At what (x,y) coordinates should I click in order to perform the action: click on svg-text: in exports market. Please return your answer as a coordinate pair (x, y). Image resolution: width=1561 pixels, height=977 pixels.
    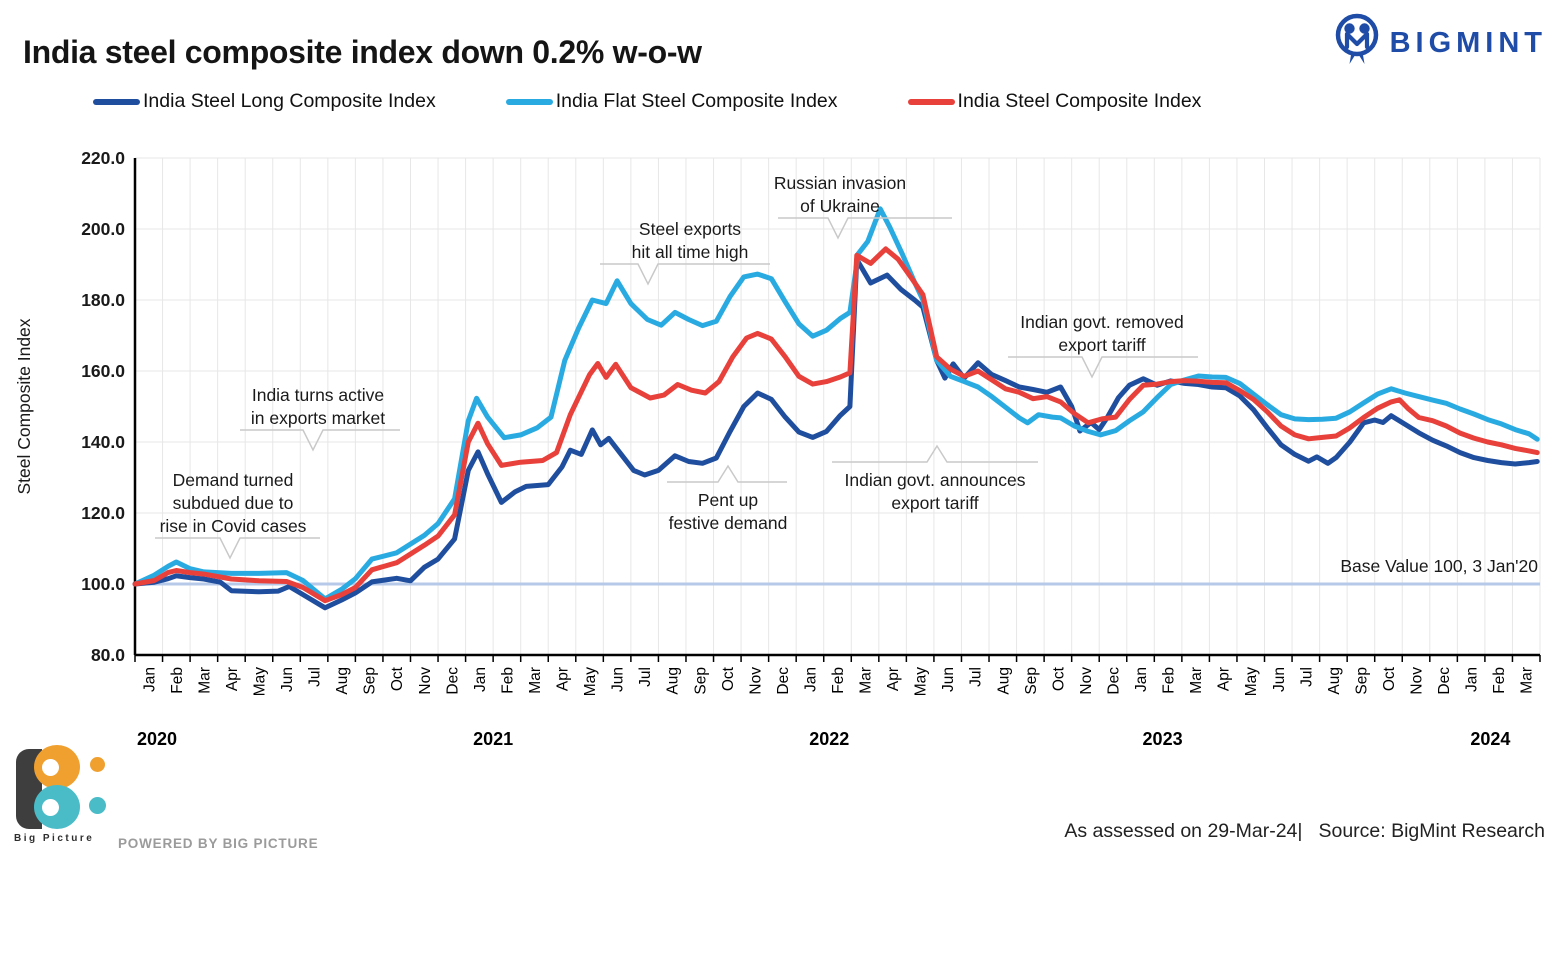
    Looking at the image, I should click on (318, 418).